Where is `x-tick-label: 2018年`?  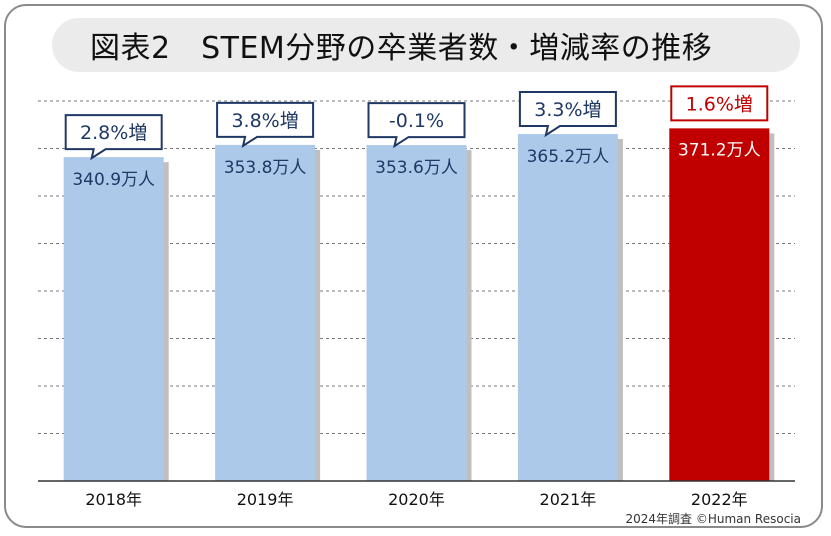
x-tick-label: 2018年 is located at coordinates (113, 499).